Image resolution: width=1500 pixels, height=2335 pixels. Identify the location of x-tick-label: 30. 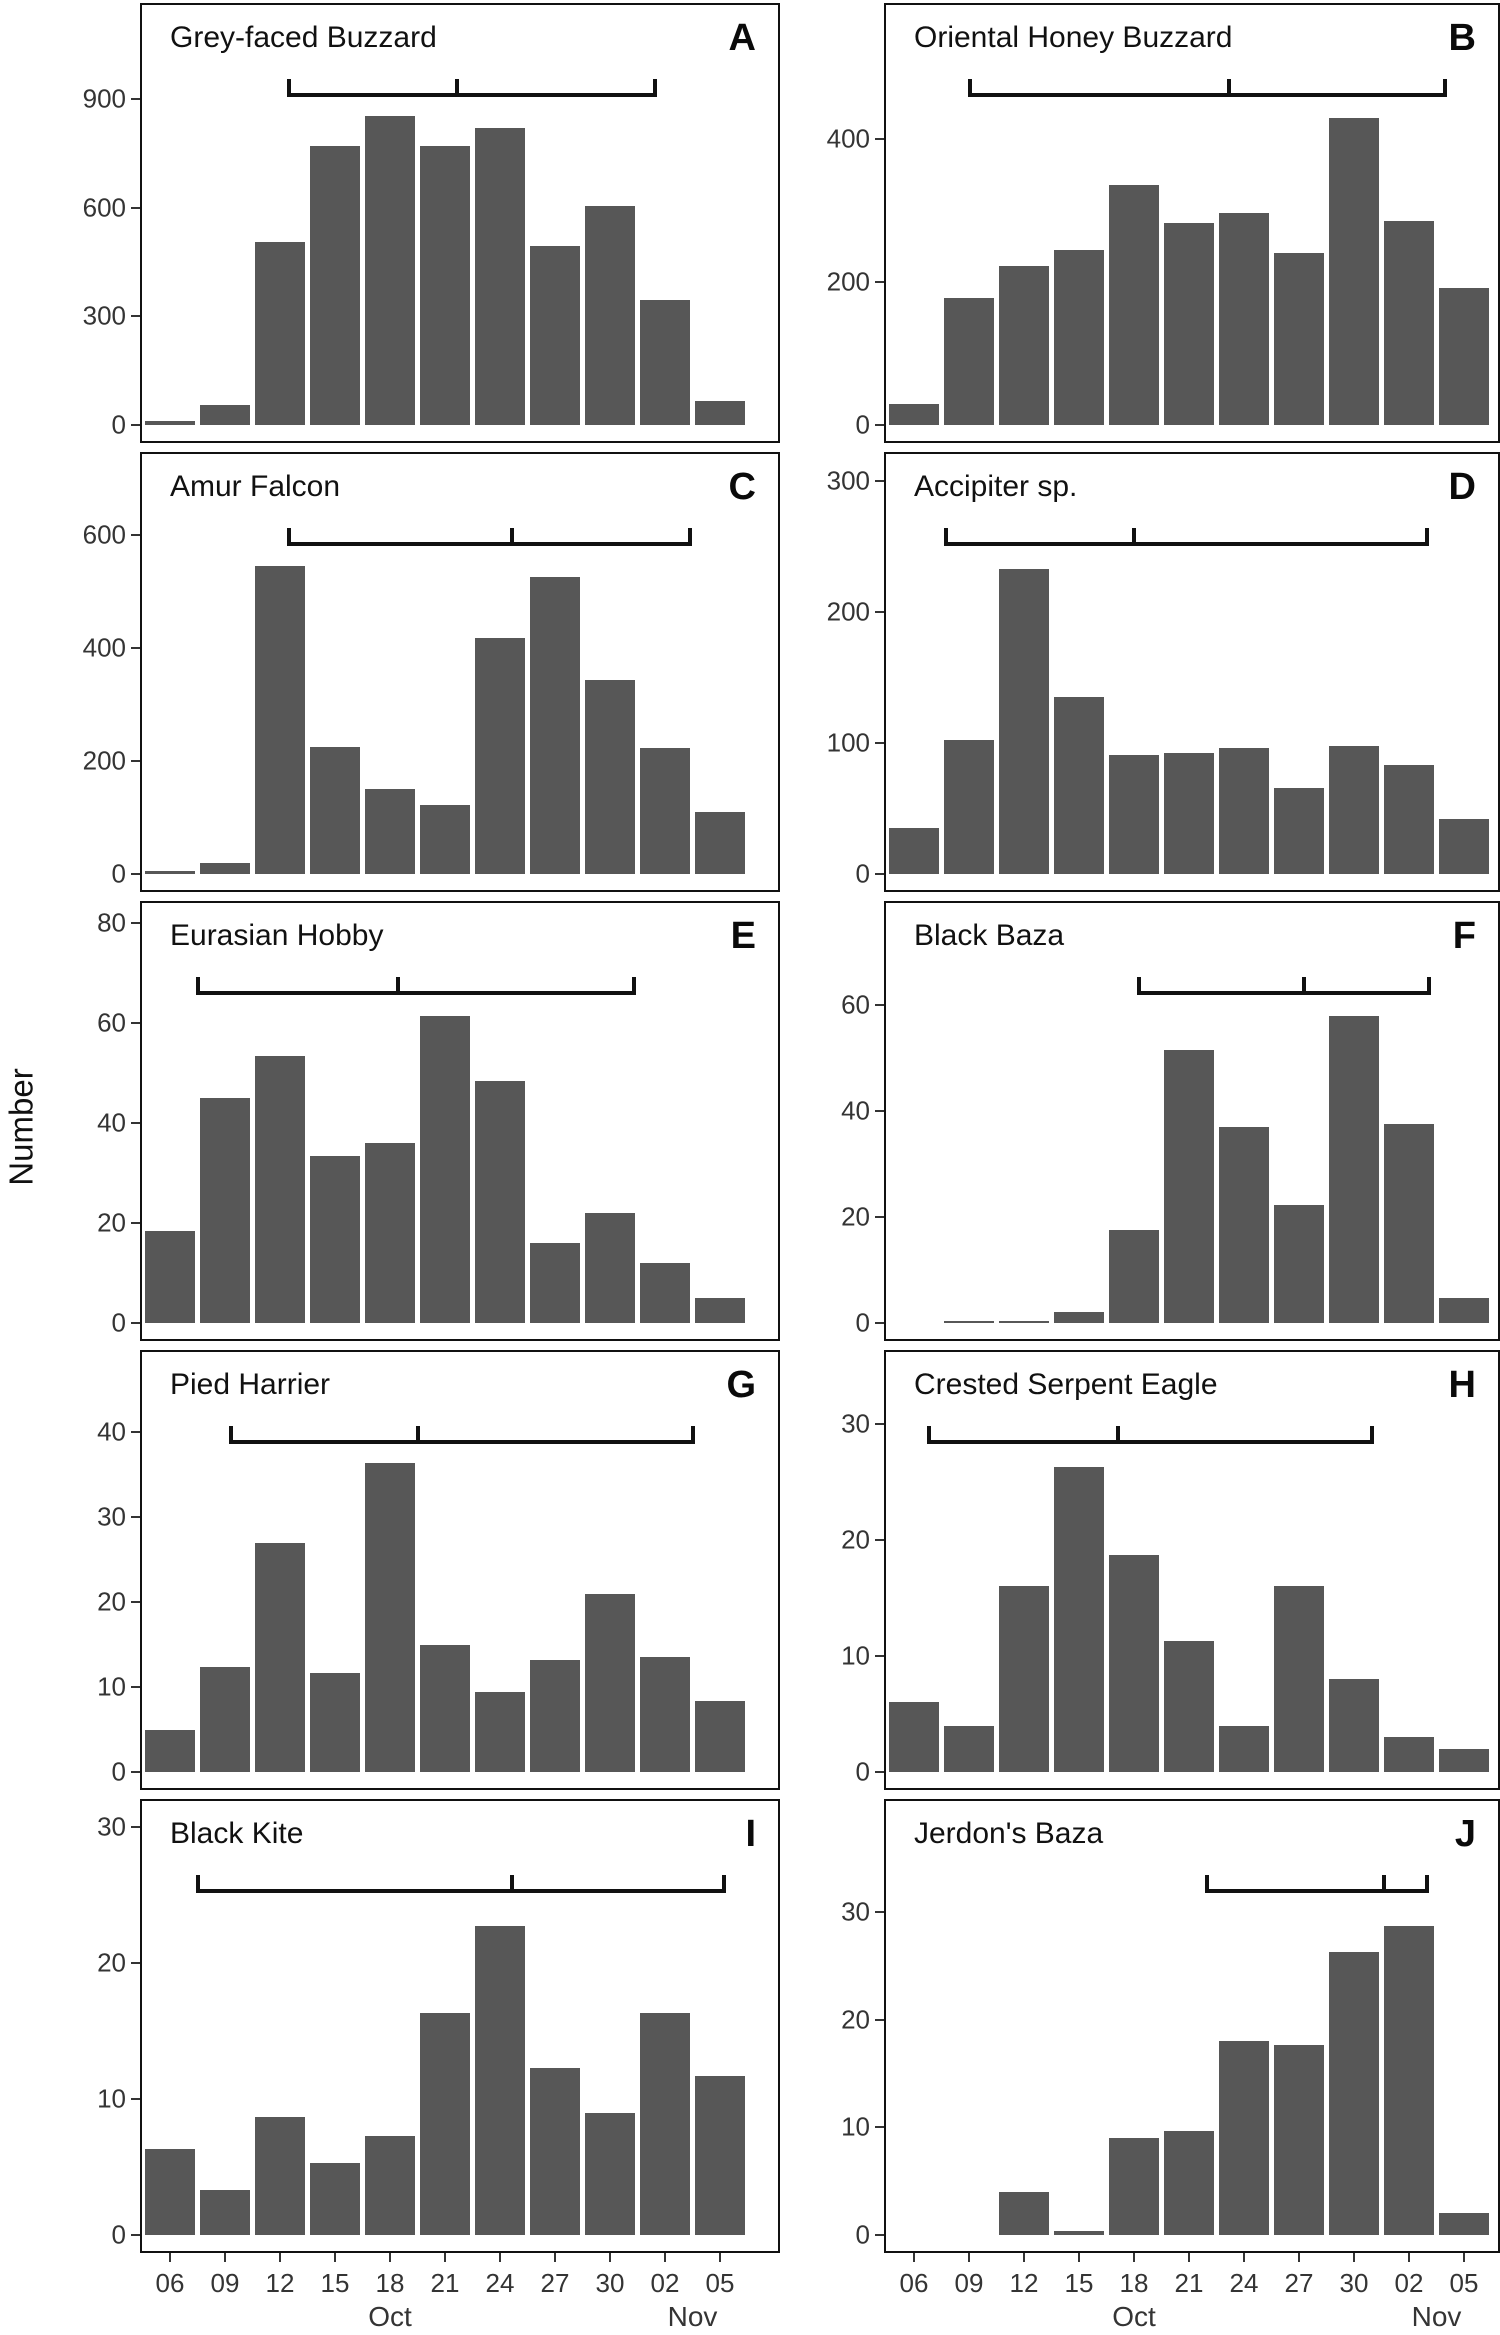
(610, 2283).